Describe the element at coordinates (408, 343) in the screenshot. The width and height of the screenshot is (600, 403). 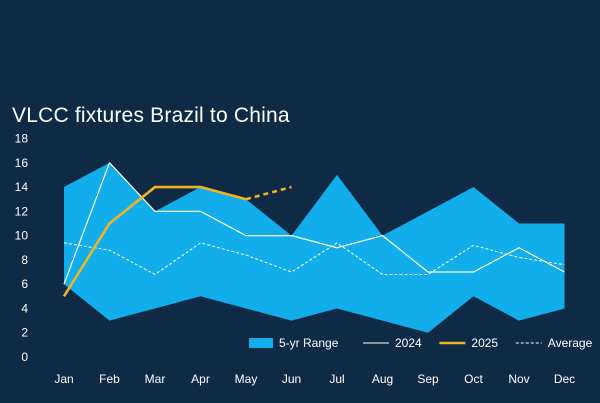
I see `legend-label: 2024` at that location.